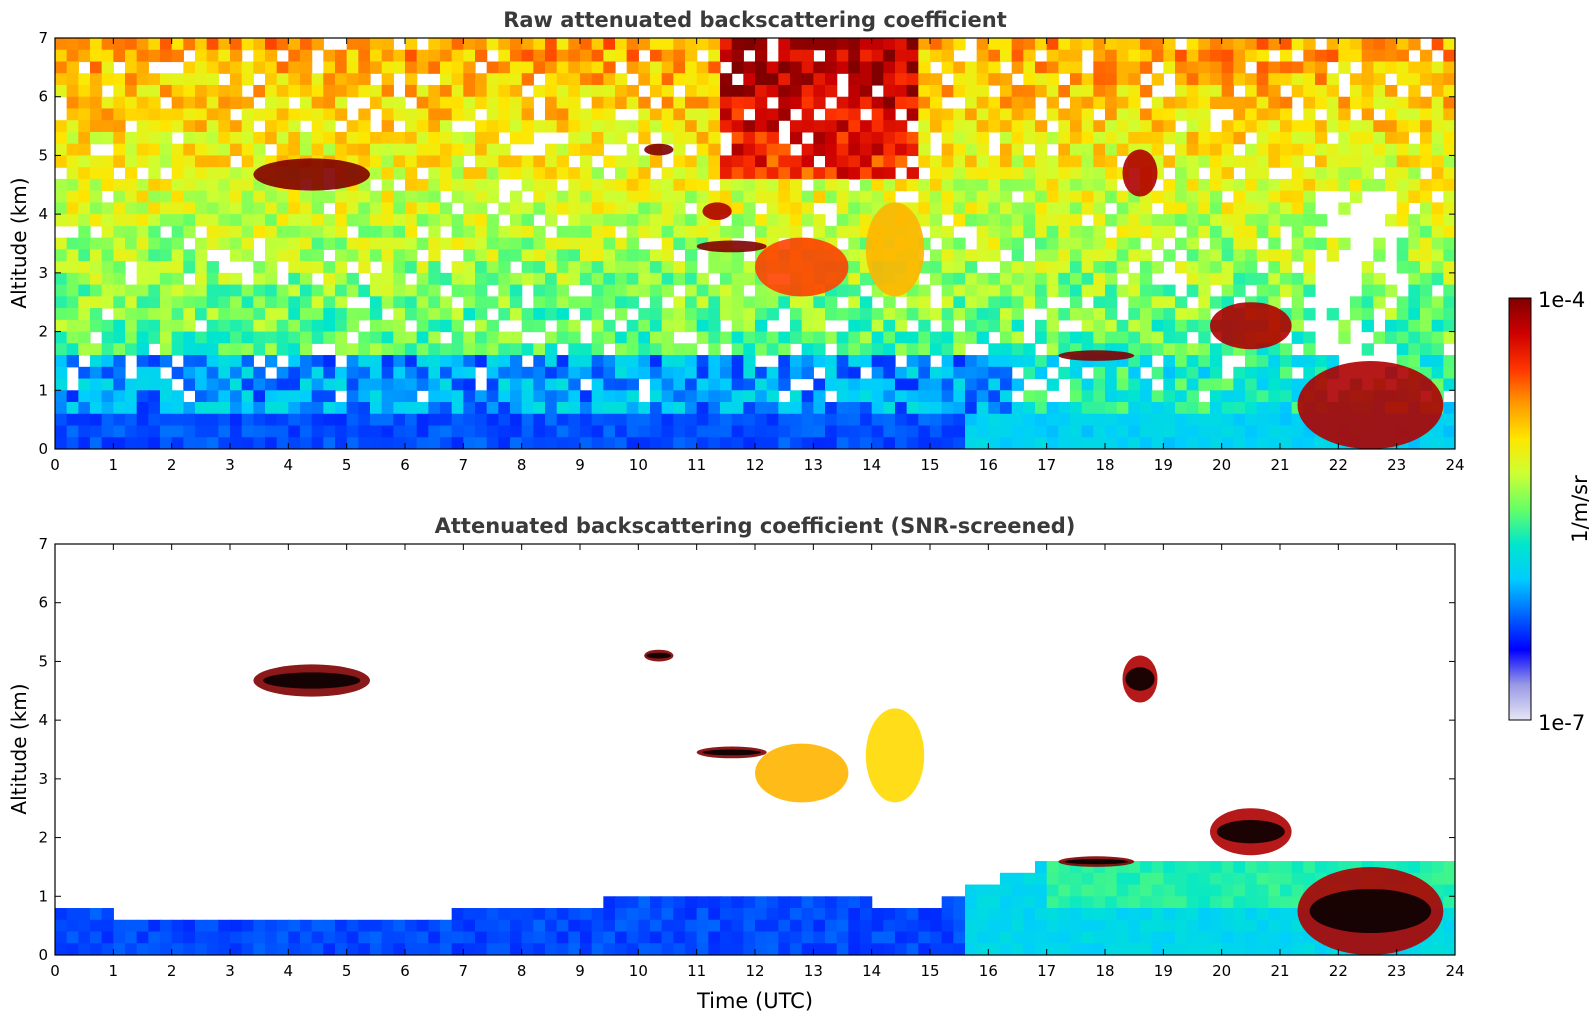 The width and height of the screenshot is (1595, 1020). Describe the element at coordinates (754, 971) in the screenshot. I see `x-tick-label: 12` at that location.